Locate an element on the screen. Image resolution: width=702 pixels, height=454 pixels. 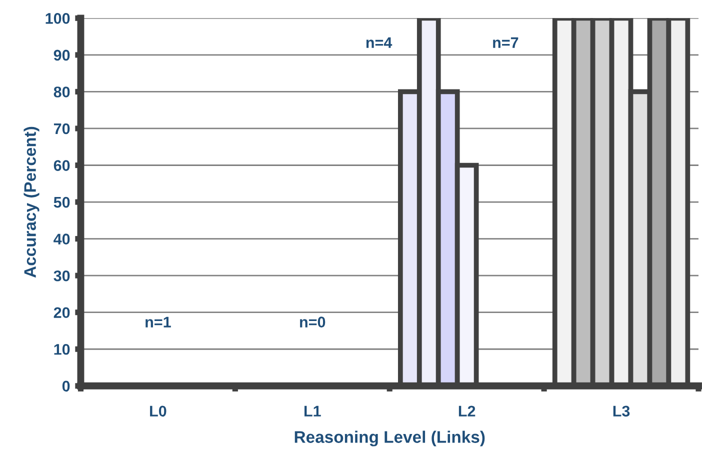
x-tick-label: L1 is located at coordinates (312, 411).